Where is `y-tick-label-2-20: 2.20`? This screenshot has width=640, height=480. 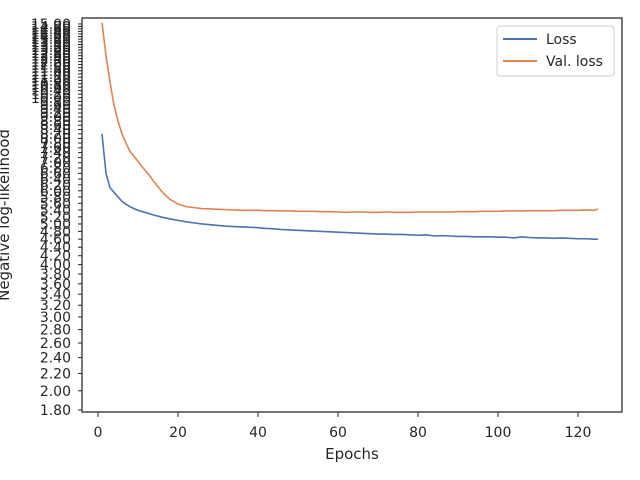 y-tick-label-2-20: 2.20 is located at coordinates (55, 374).